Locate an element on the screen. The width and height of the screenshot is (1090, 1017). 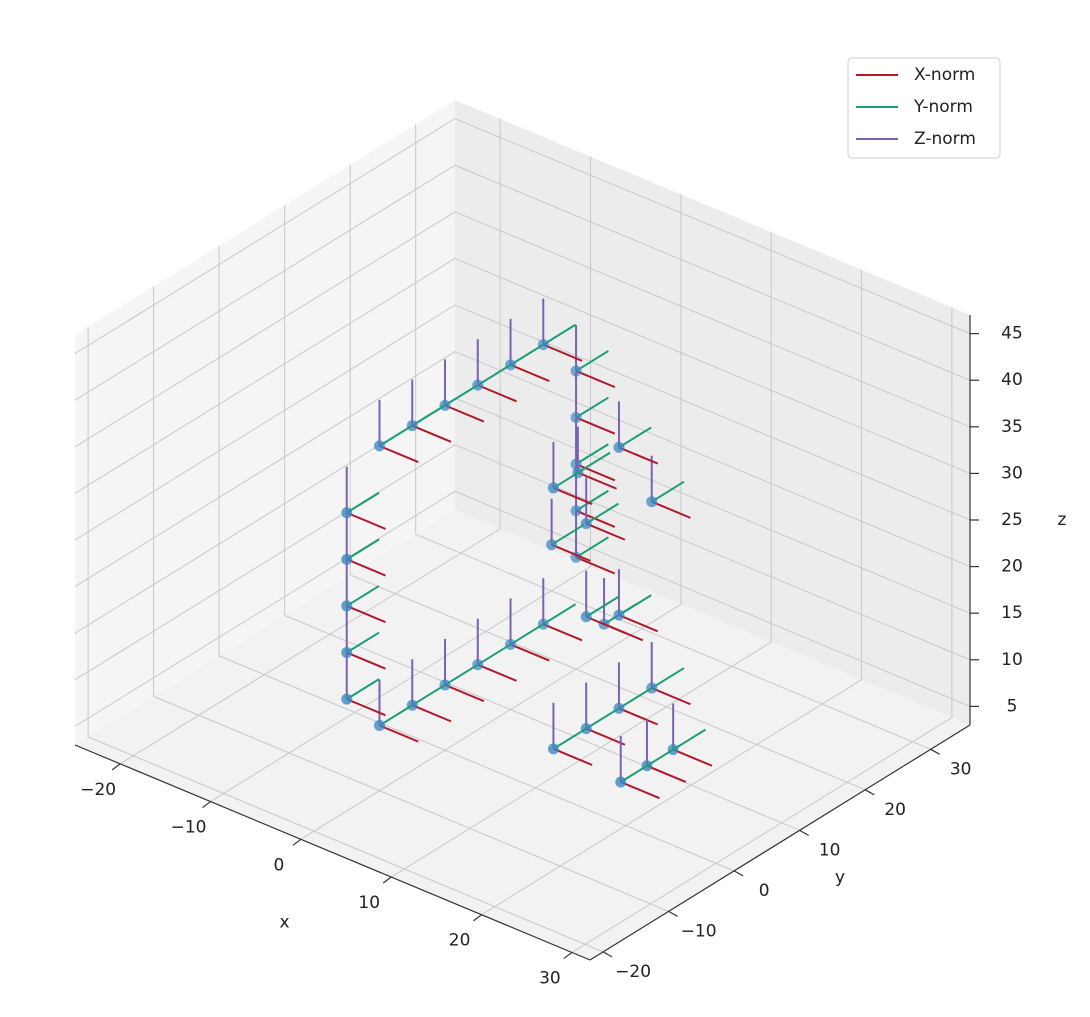
z-tick-label: 35 is located at coordinates (1012, 427).